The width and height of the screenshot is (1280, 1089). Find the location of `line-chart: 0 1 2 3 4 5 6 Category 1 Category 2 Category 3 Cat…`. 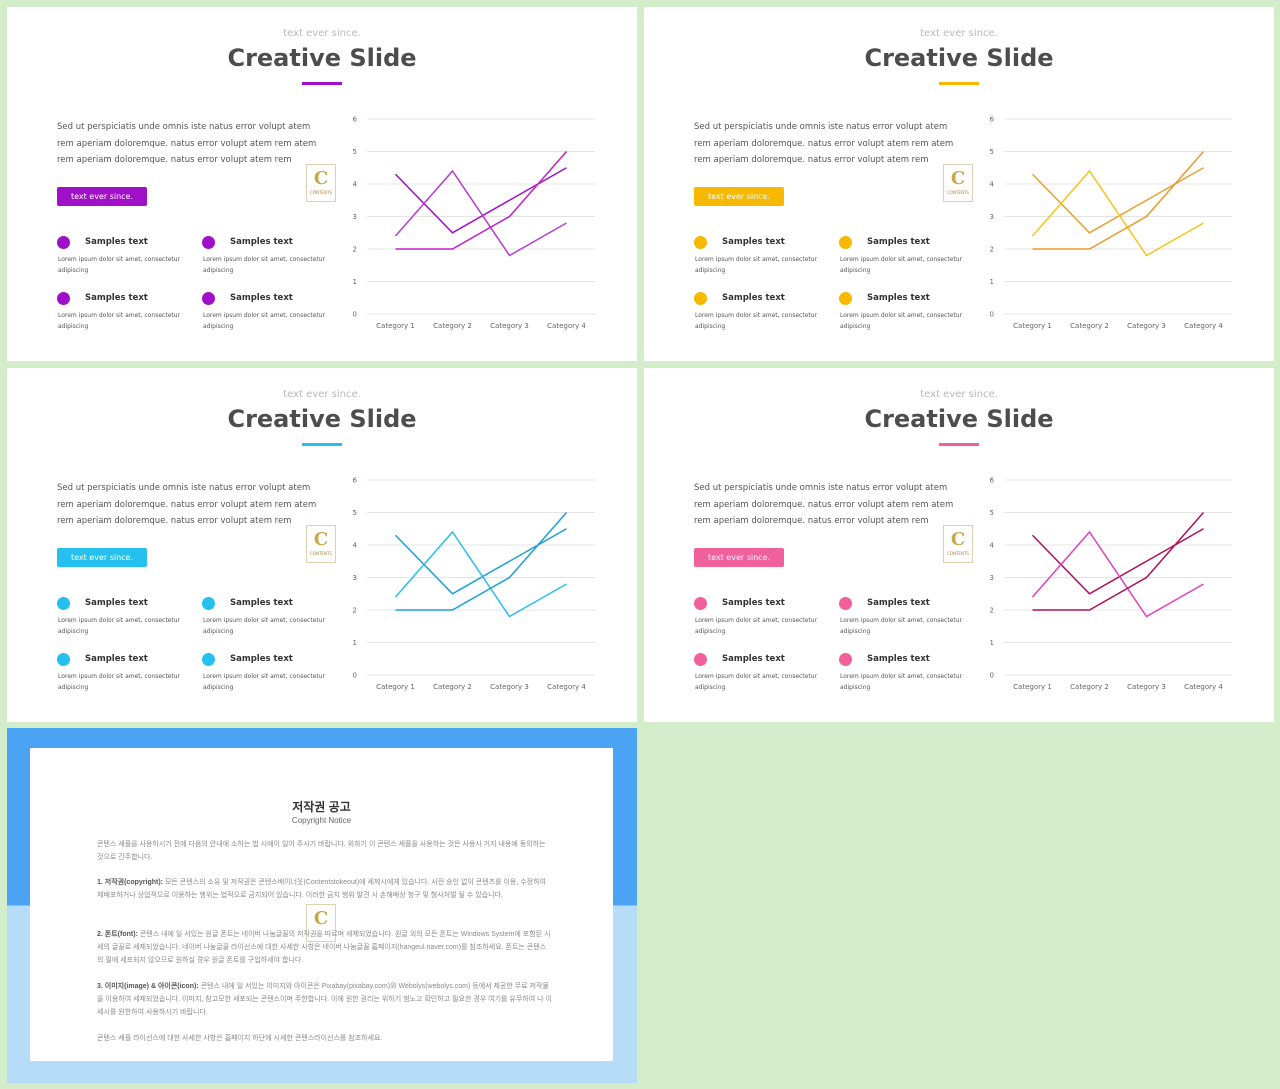

line-chart: 0 1 2 3 4 5 6 Category 1 Category 2 Category 3 Cat… is located at coordinates (474, 223).